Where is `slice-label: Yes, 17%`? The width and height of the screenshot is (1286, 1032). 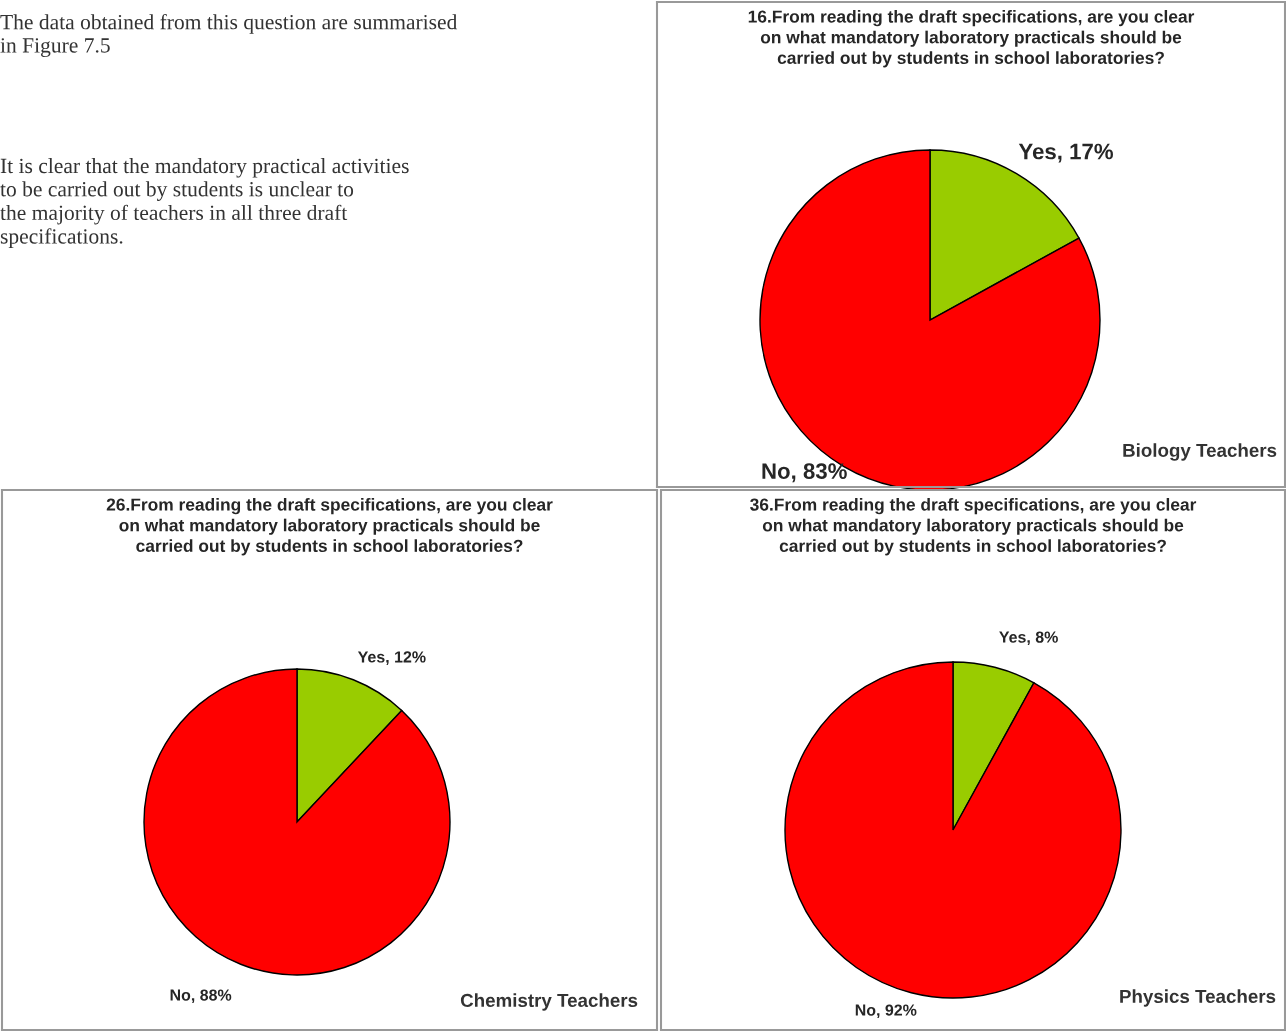
slice-label: Yes, 17% is located at coordinates (1065, 153).